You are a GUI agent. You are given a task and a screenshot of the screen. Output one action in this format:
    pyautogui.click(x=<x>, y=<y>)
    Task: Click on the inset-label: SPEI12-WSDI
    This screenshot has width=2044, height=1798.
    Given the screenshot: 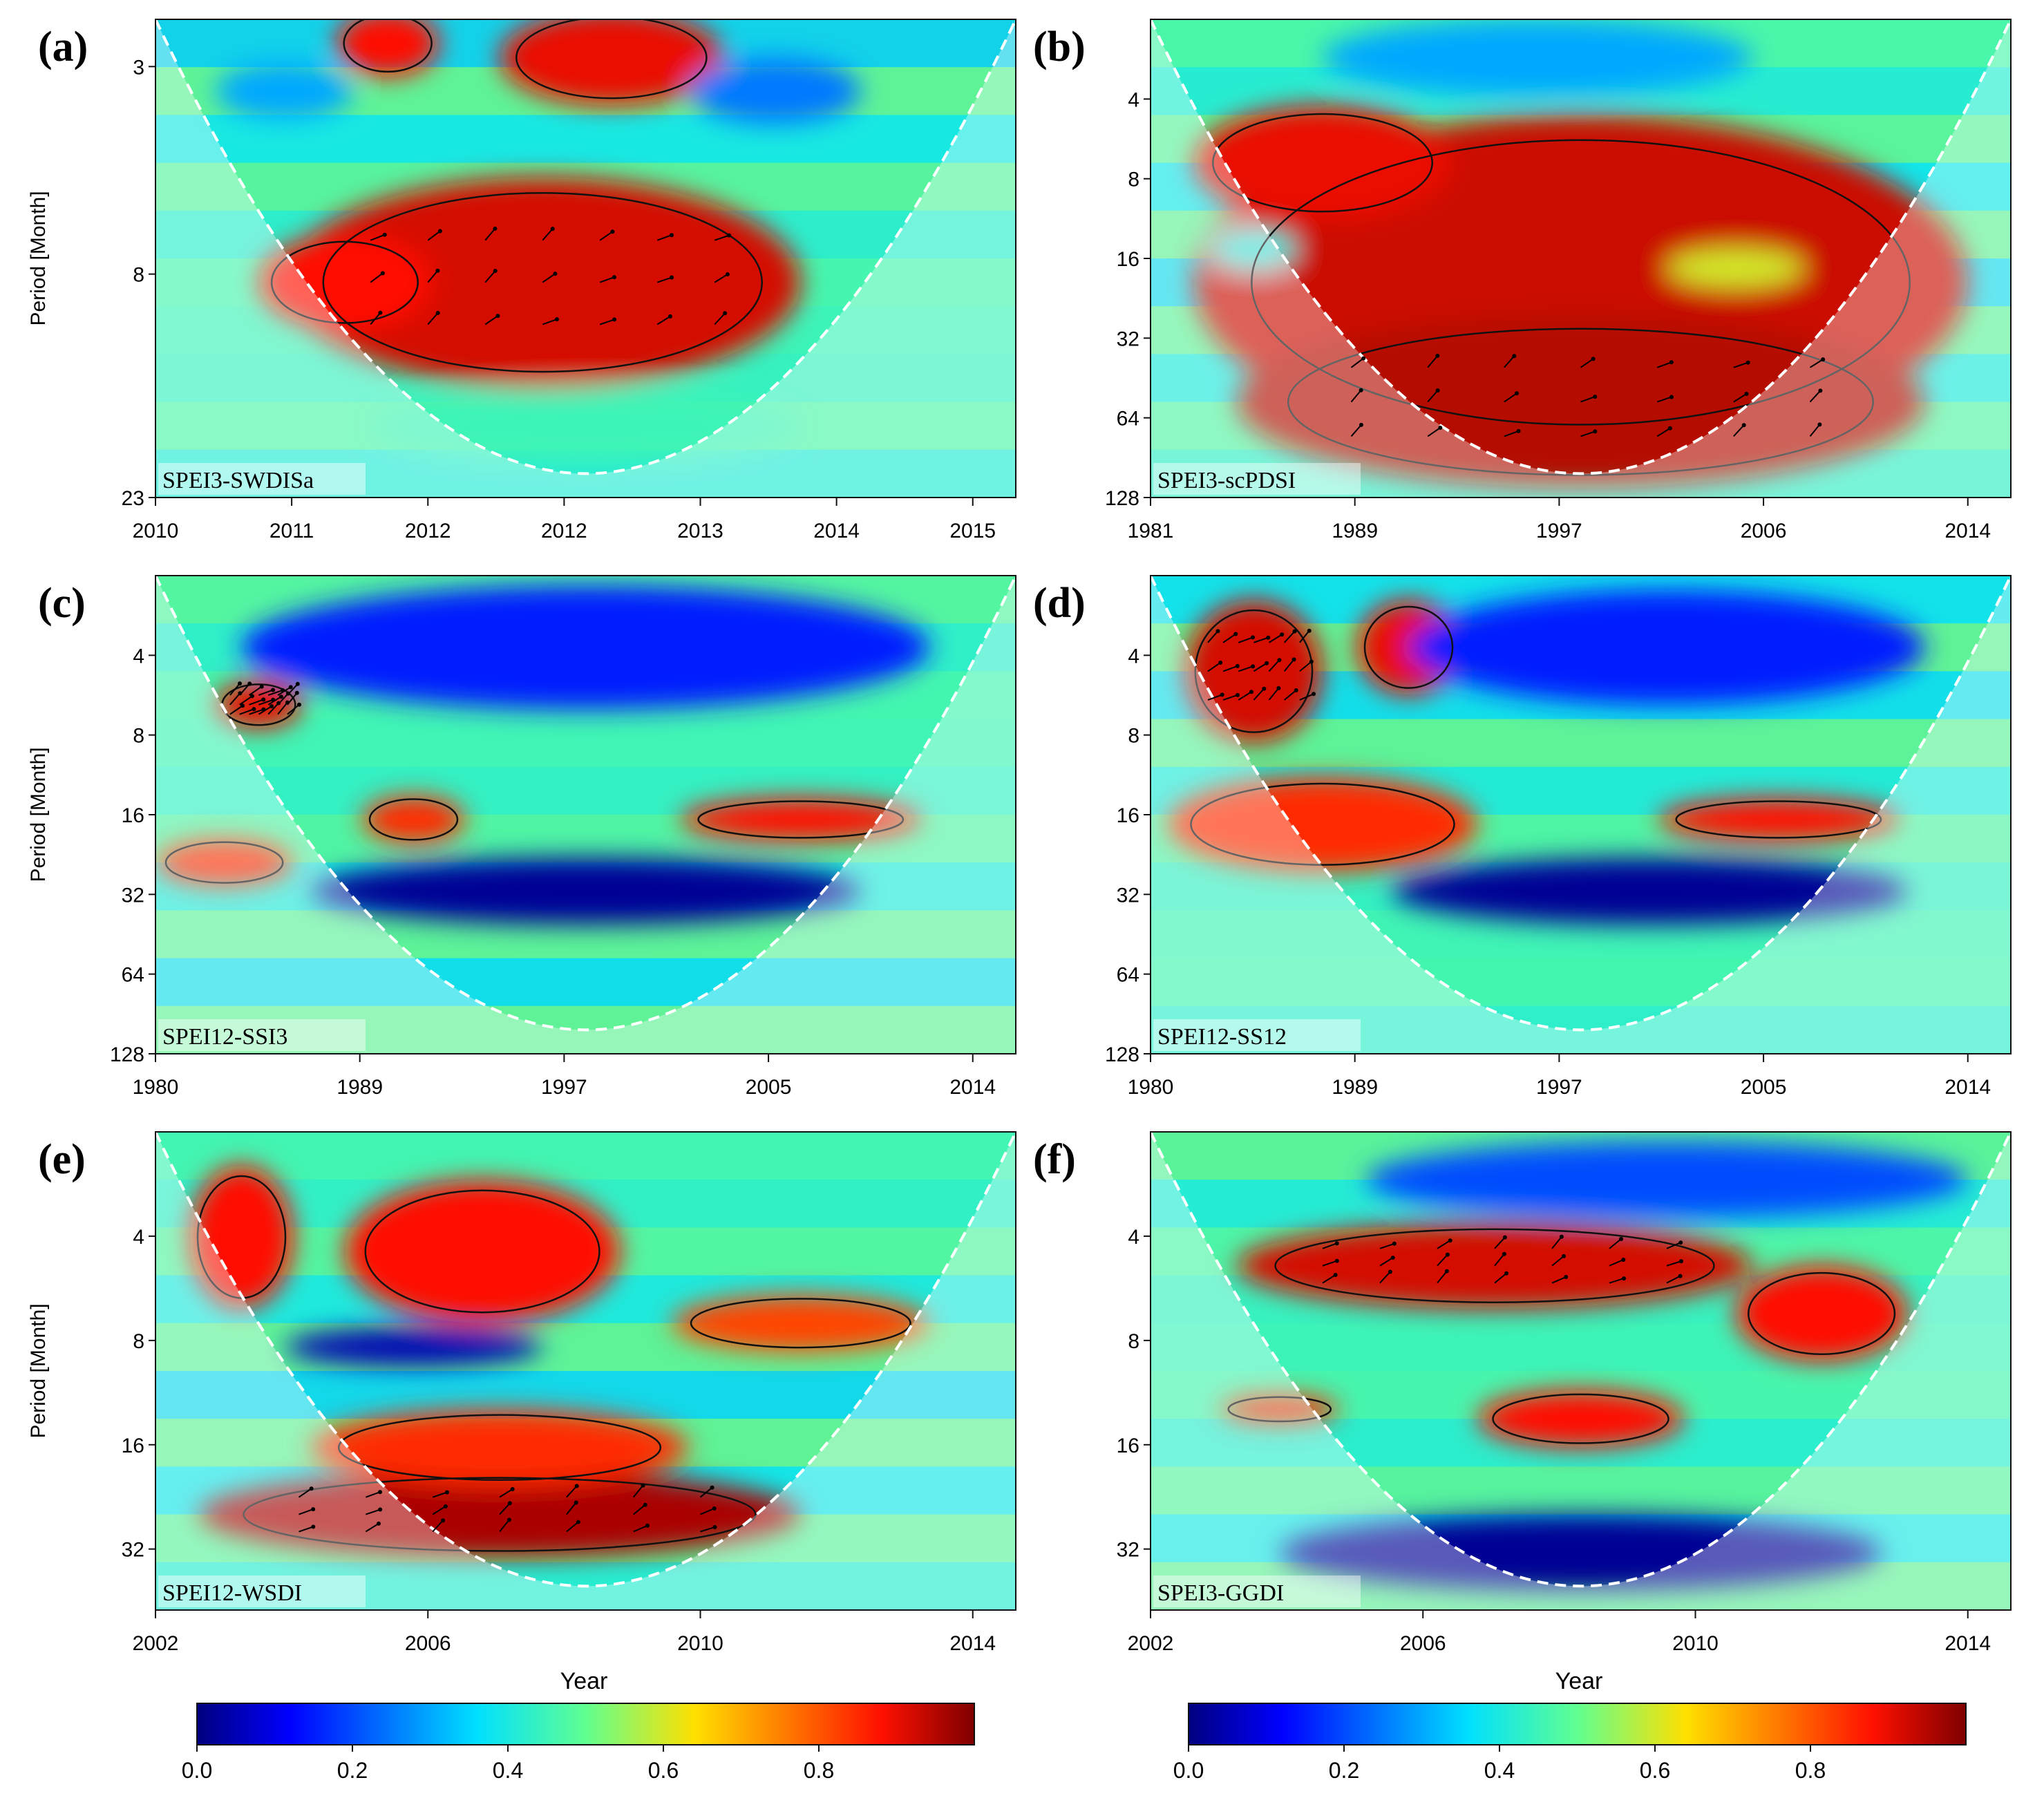 What is the action you would take?
    pyautogui.click(x=232, y=1593)
    